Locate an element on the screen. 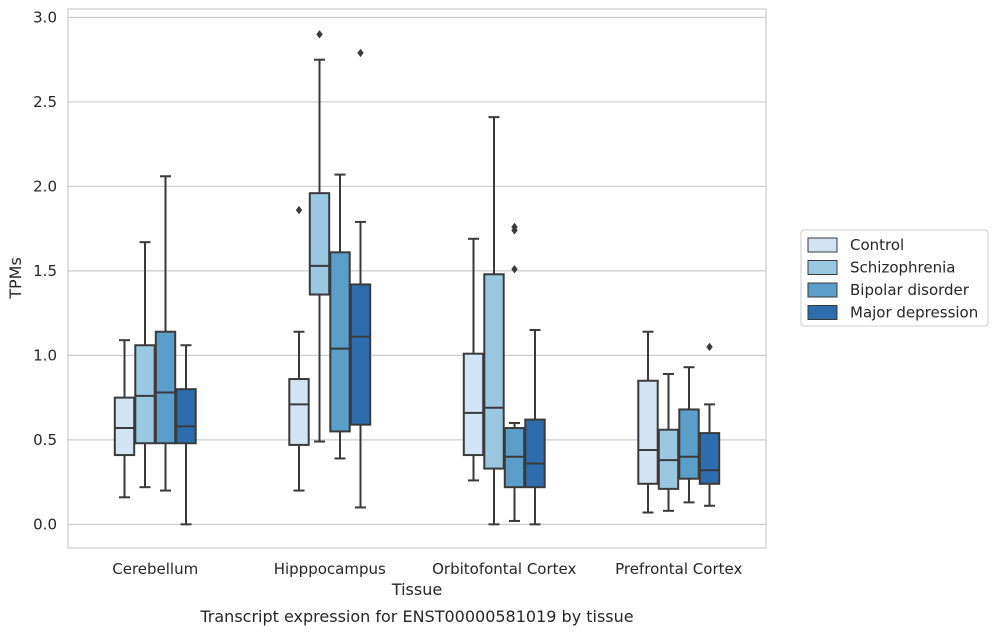 This screenshot has height=638, width=997. legend-label: Major depression is located at coordinates (914, 313).